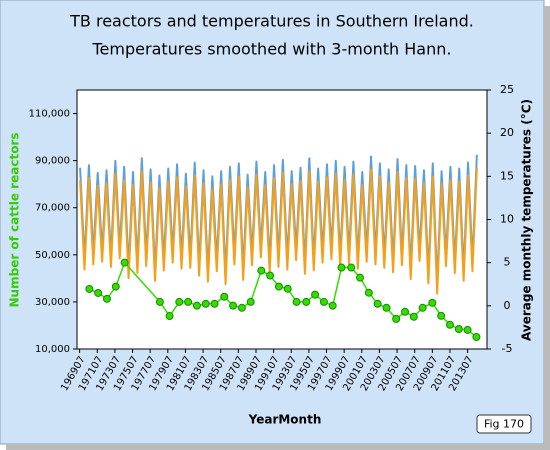  What do you see at coordinates (52, 208) in the screenshot?
I see `y-tick-label: 70,000` at bounding box center [52, 208].